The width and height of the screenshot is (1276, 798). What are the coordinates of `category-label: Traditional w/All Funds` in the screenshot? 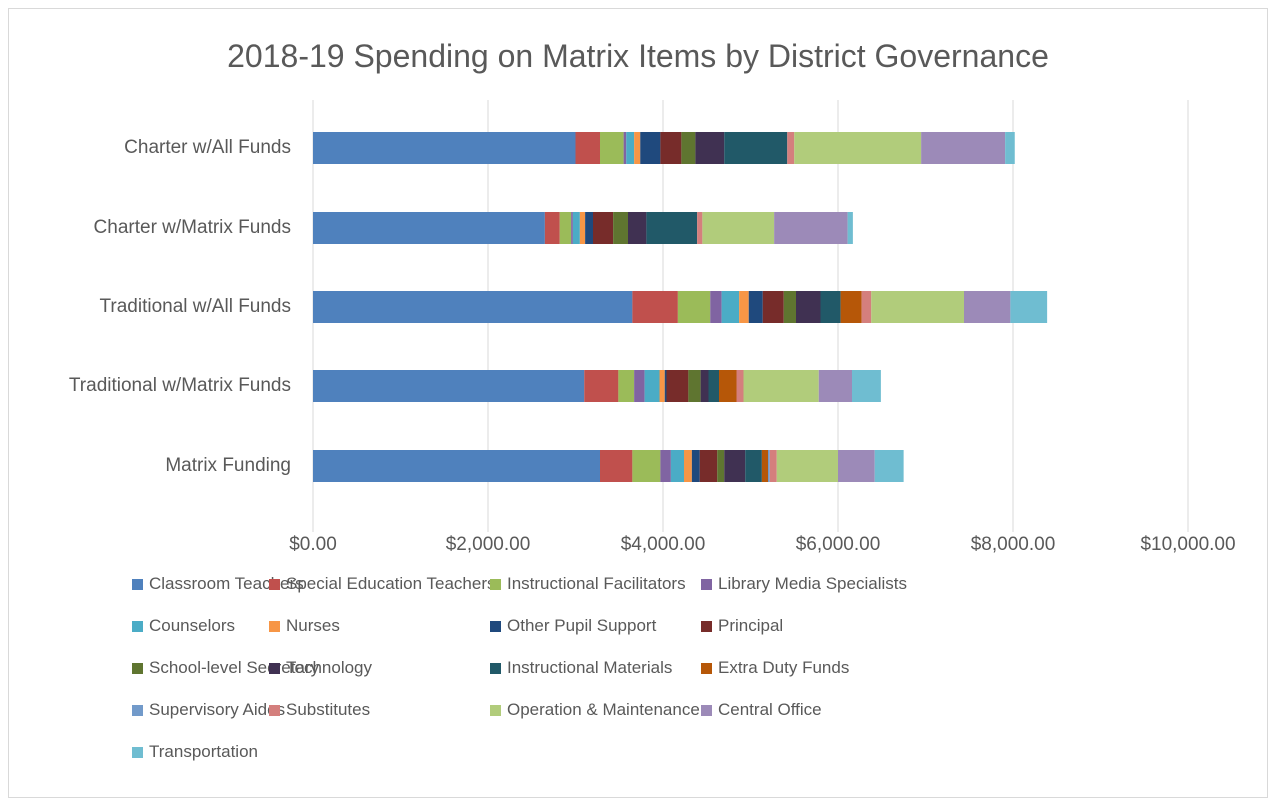 It's located at (195, 306).